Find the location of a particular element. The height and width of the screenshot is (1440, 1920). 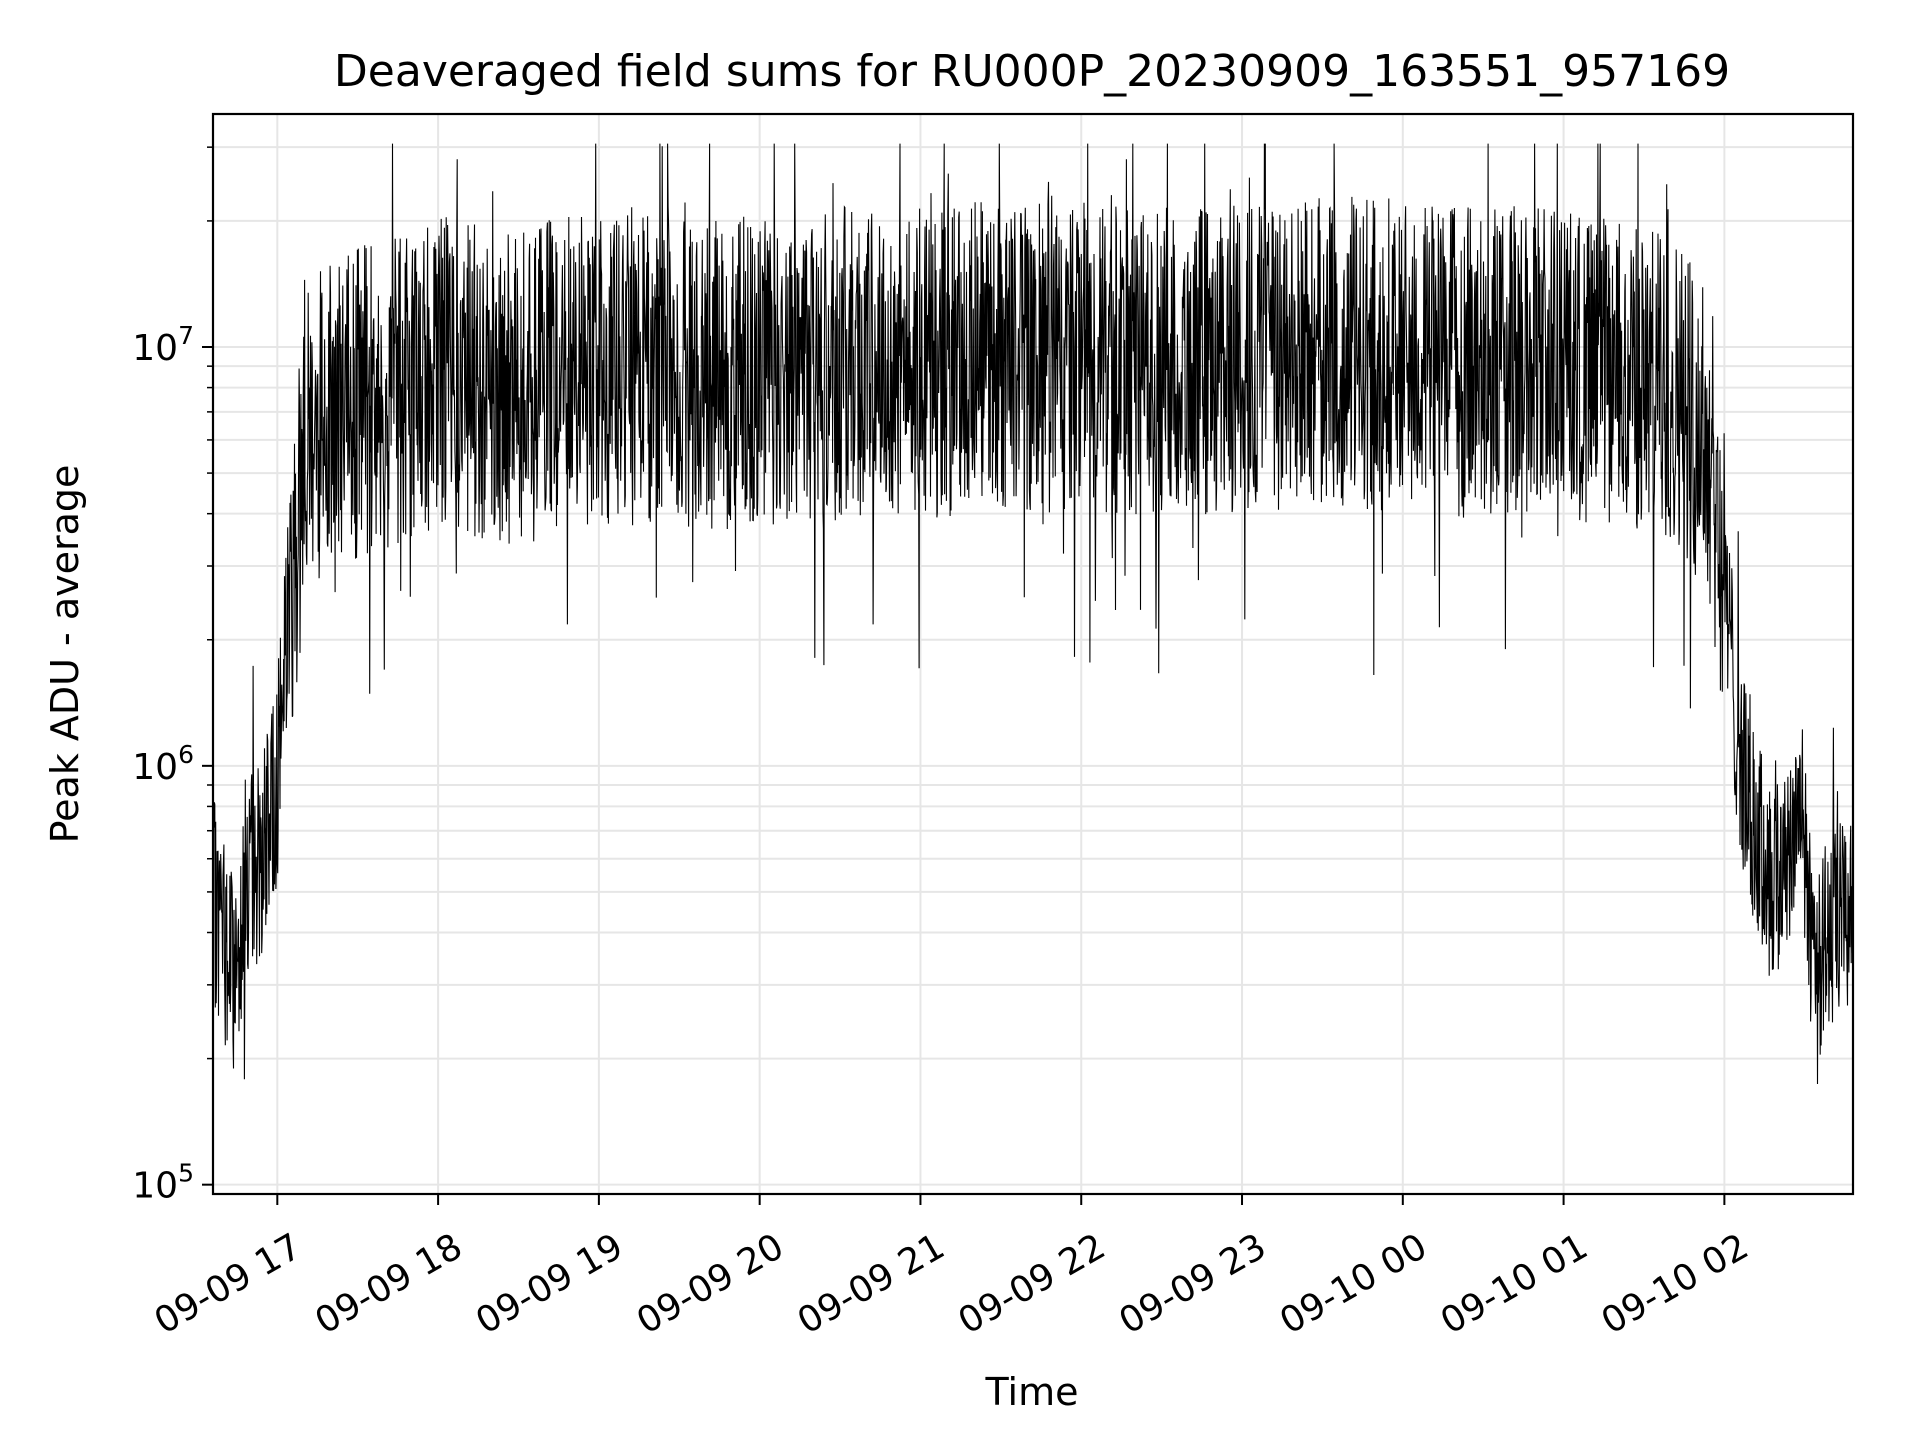

y-axis-ticks: 10⁵ 10⁶ 10⁷ is located at coordinates (172, 676).